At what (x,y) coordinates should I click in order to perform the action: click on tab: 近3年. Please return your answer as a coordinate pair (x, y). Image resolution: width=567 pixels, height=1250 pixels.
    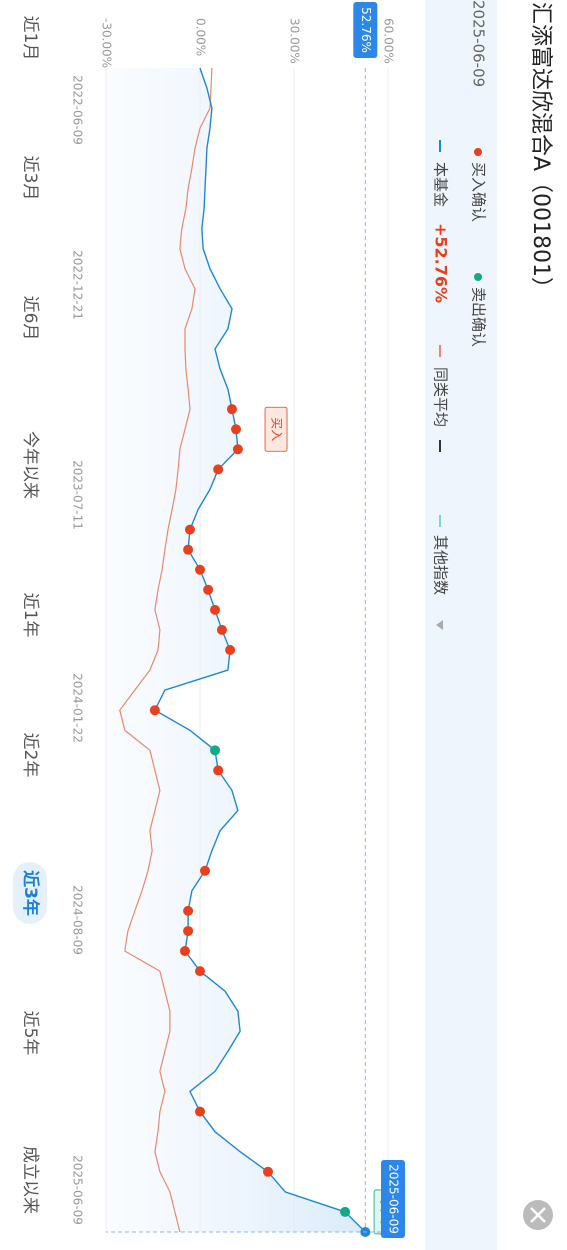
    Looking at the image, I should click on (30, 893).